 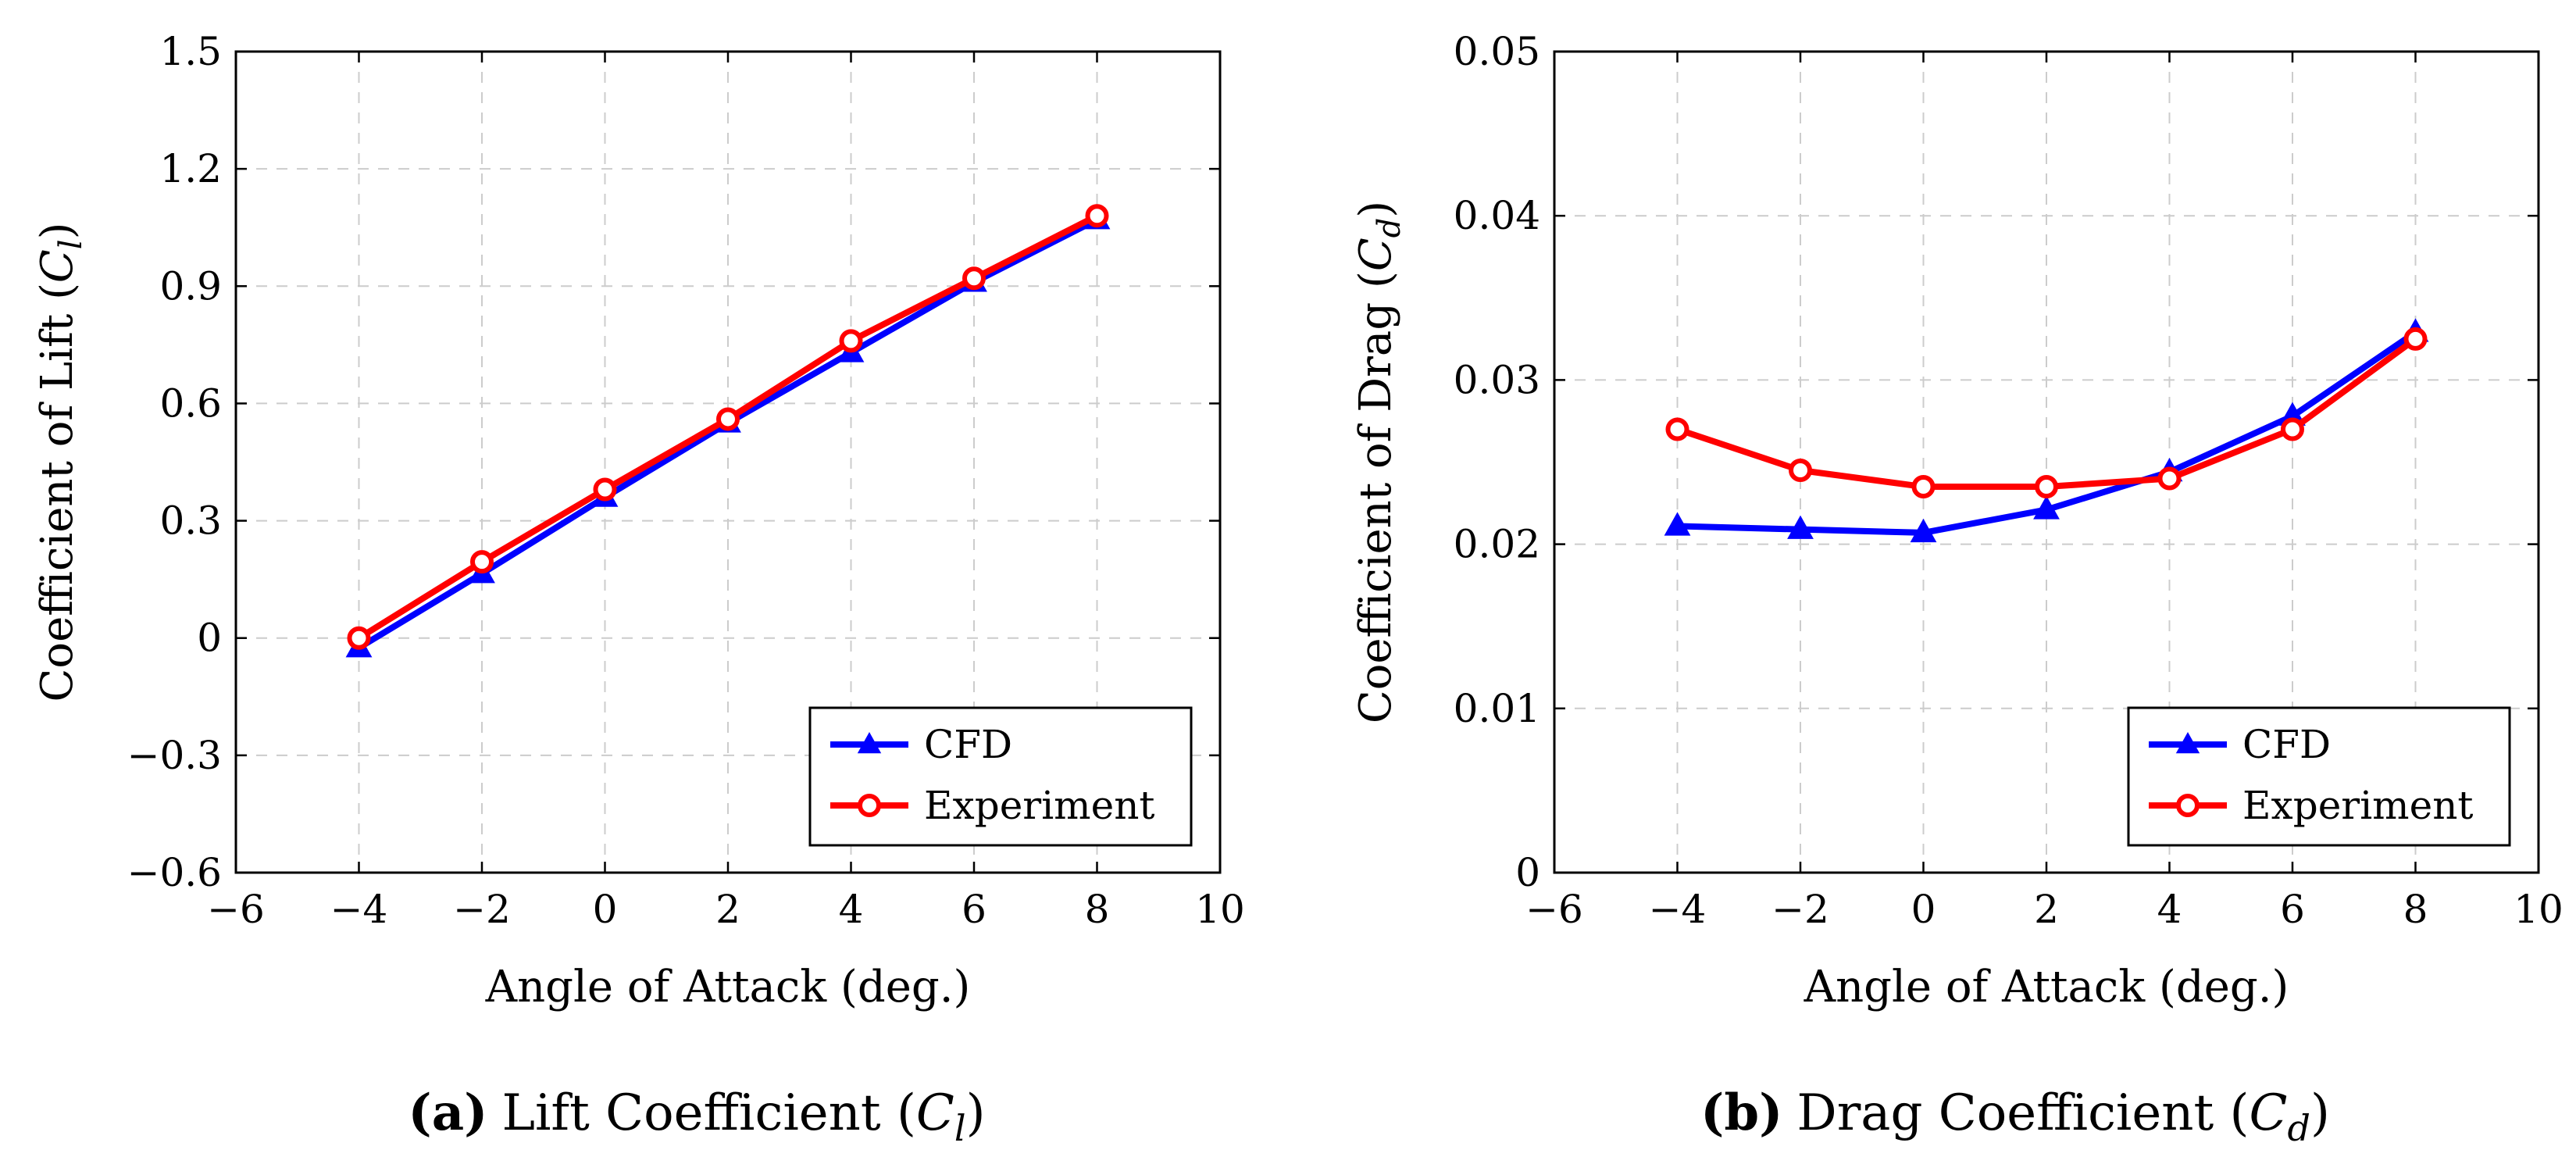 What do you see at coordinates (1497, 51) in the screenshot?
I see `drag-y-tick-label: 0.05` at bounding box center [1497, 51].